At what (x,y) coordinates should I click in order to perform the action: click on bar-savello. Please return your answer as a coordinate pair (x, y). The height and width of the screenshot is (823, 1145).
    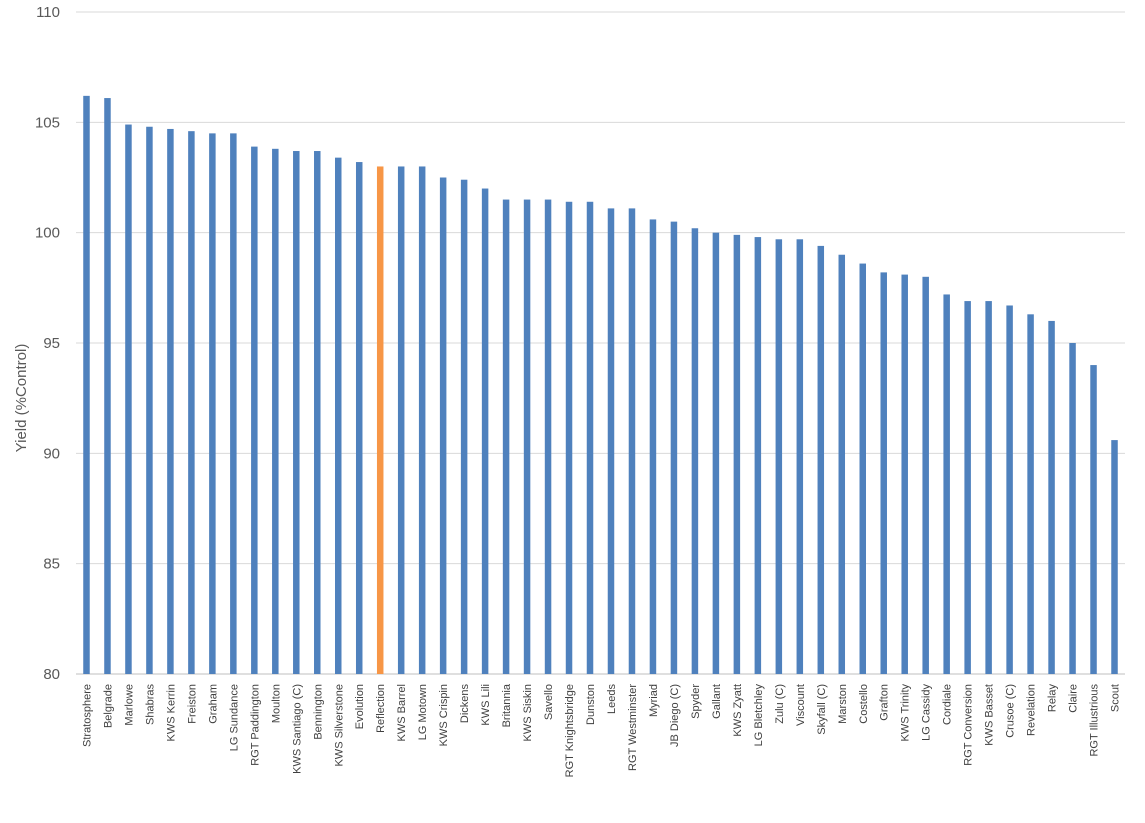
    Looking at the image, I should click on (548, 437).